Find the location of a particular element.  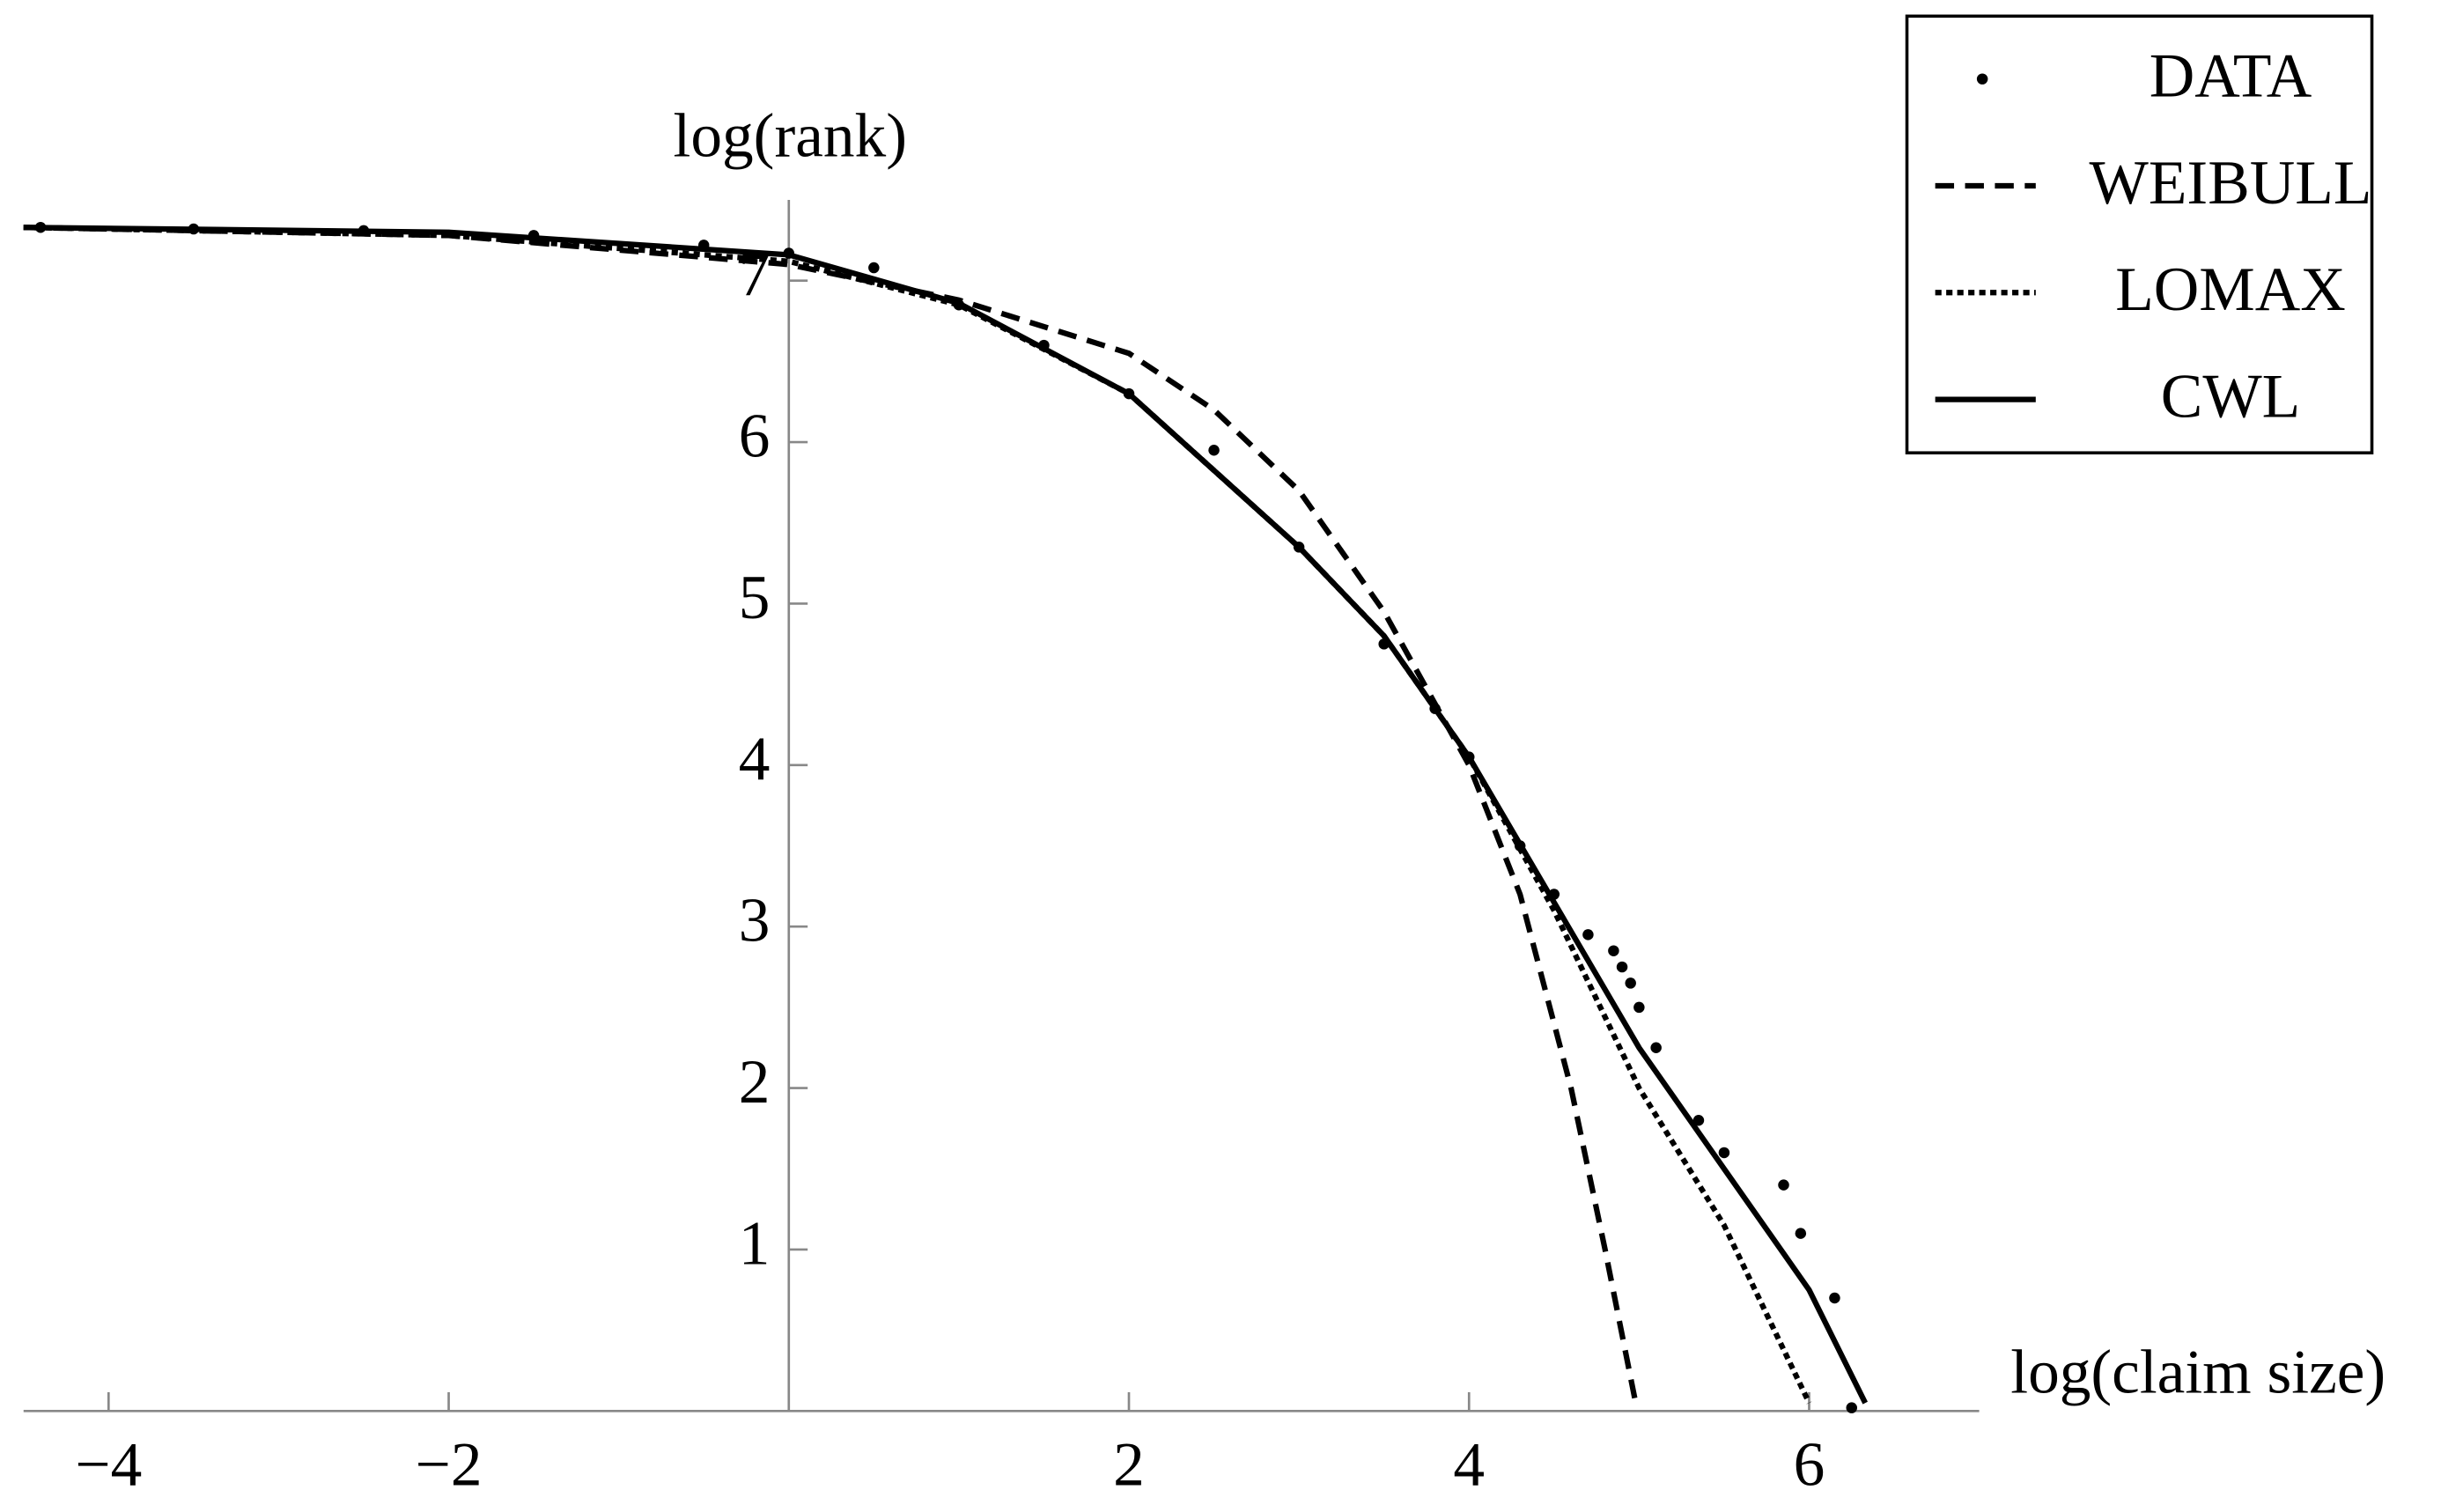

y-axis-label: log(rank) is located at coordinates (790, 135).